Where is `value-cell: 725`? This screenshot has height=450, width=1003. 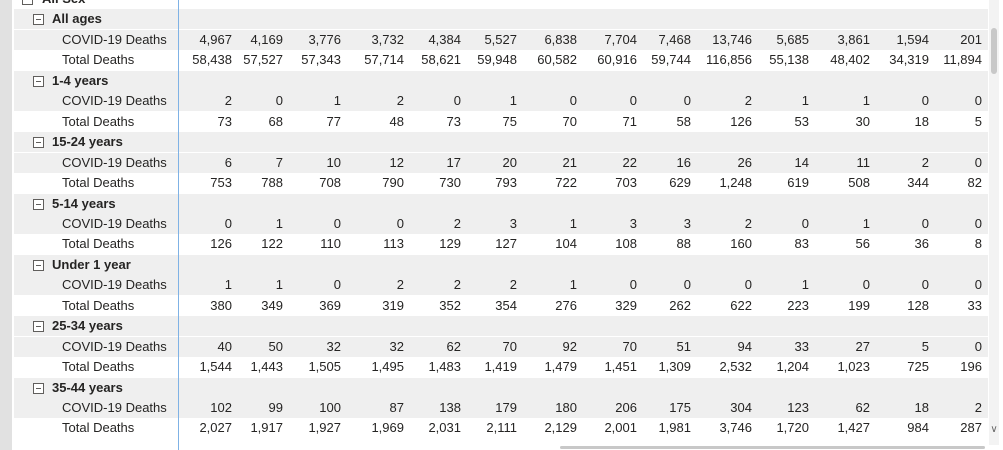
value-cell: 725 is located at coordinates (918, 367).